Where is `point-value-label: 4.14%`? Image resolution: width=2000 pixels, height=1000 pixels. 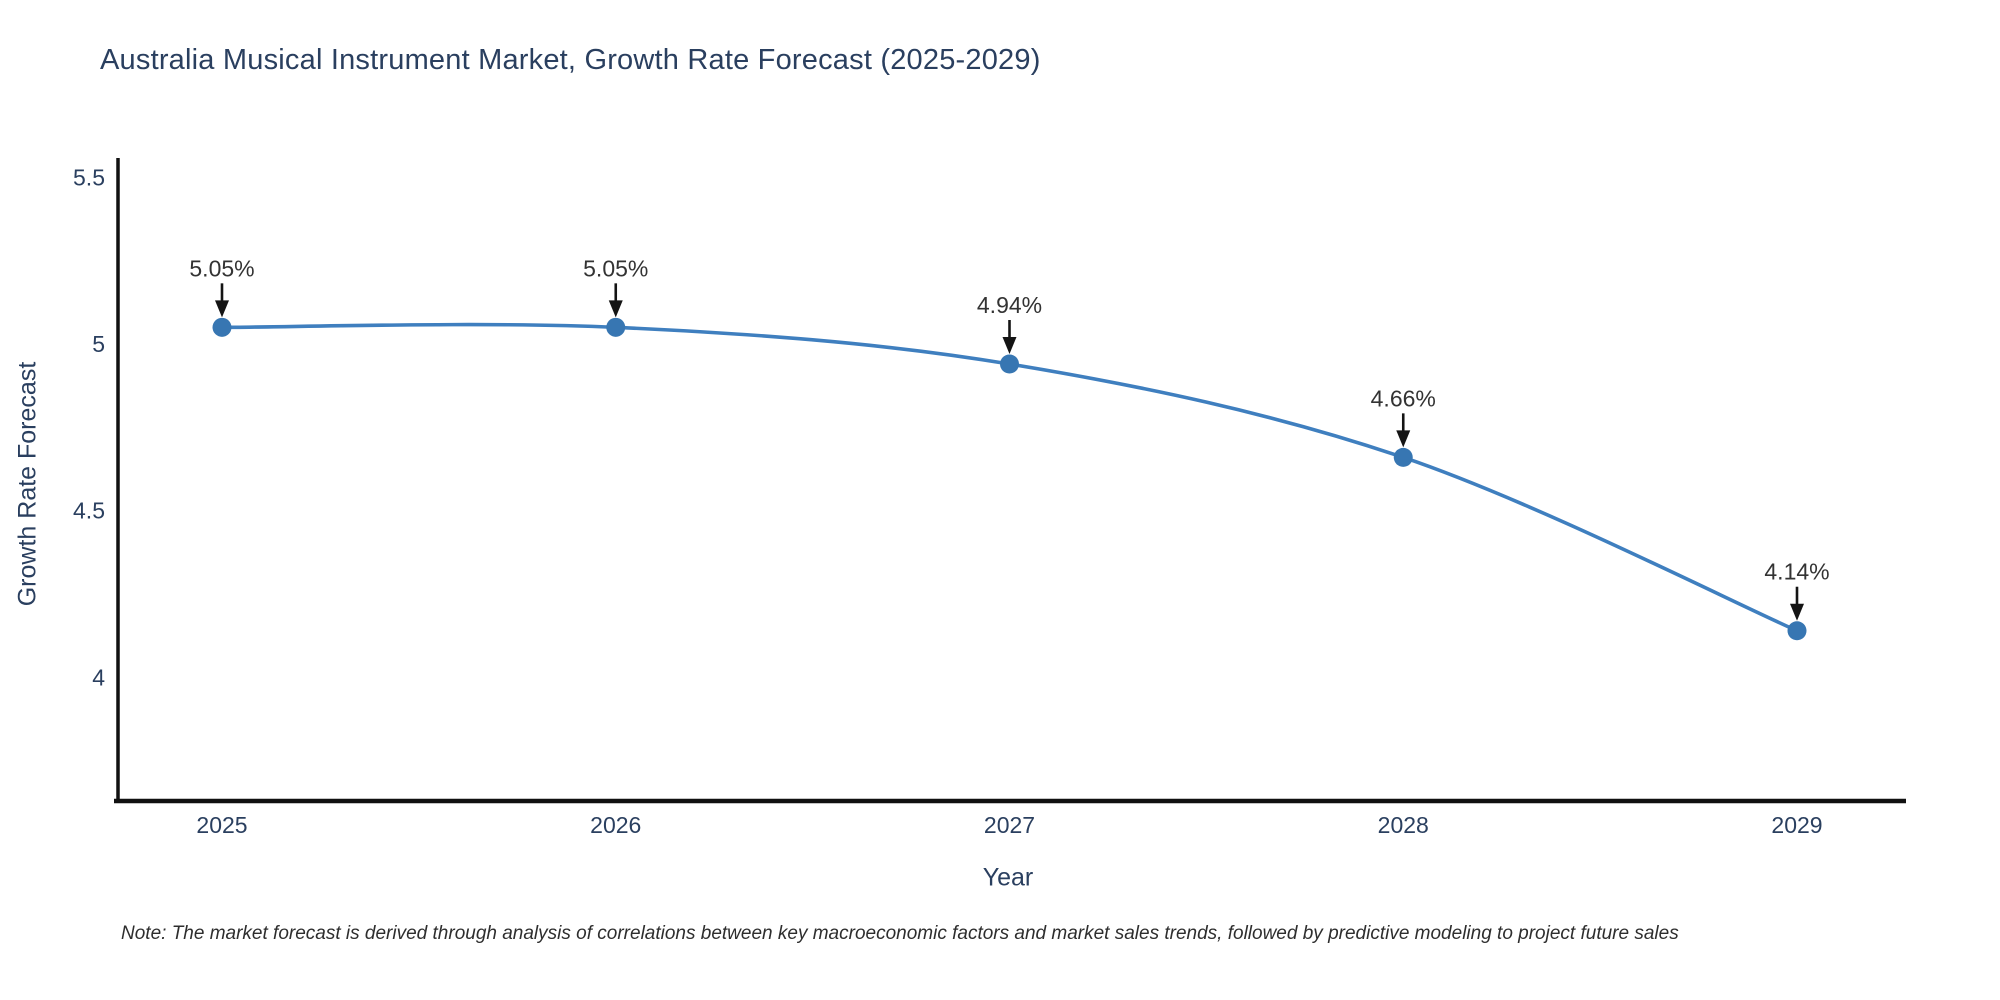
point-value-label: 4.14% is located at coordinates (1796, 572).